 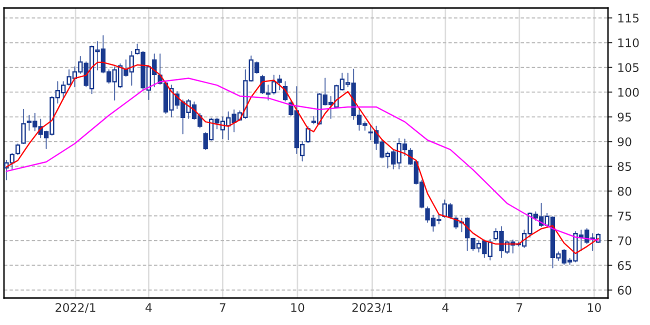 I want to click on y-tick-label: 100, so click(x=628, y=92).